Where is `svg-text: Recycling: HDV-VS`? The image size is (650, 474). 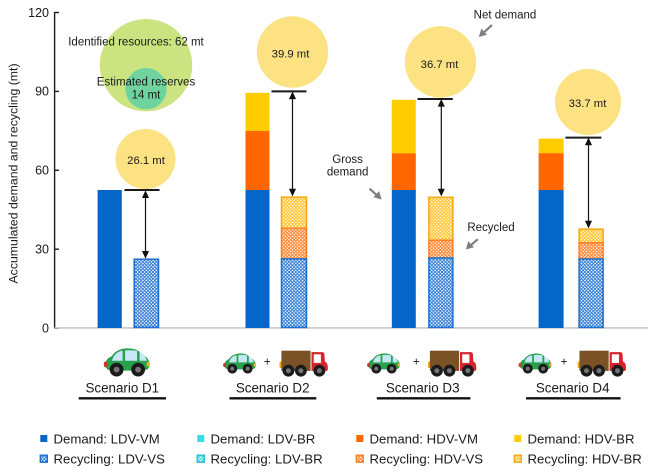 svg-text: Recycling: HDV-VS is located at coordinates (427, 459).